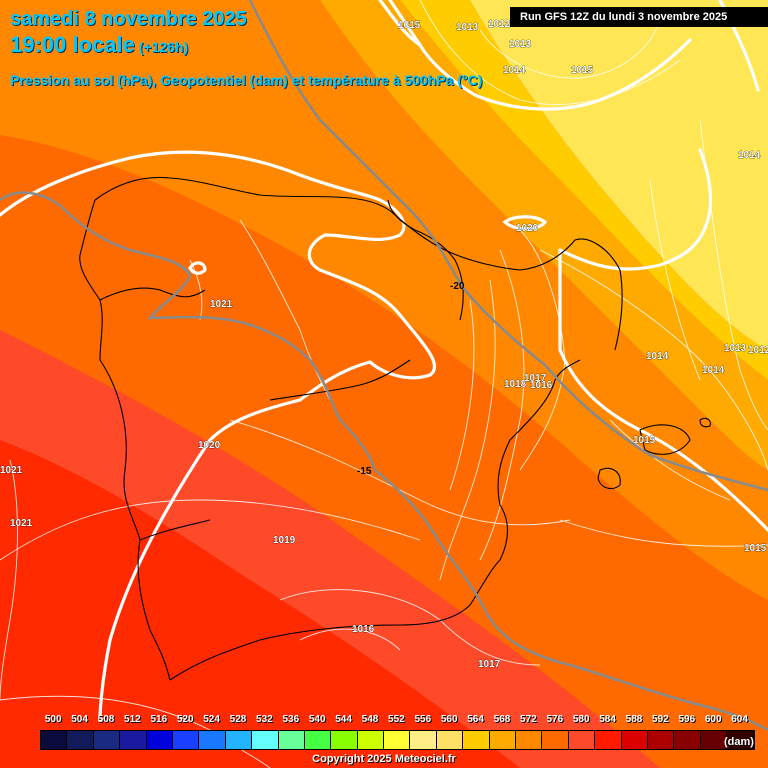  What do you see at coordinates (634, 719) in the screenshot?
I see `scale-tick-label: 588` at bounding box center [634, 719].